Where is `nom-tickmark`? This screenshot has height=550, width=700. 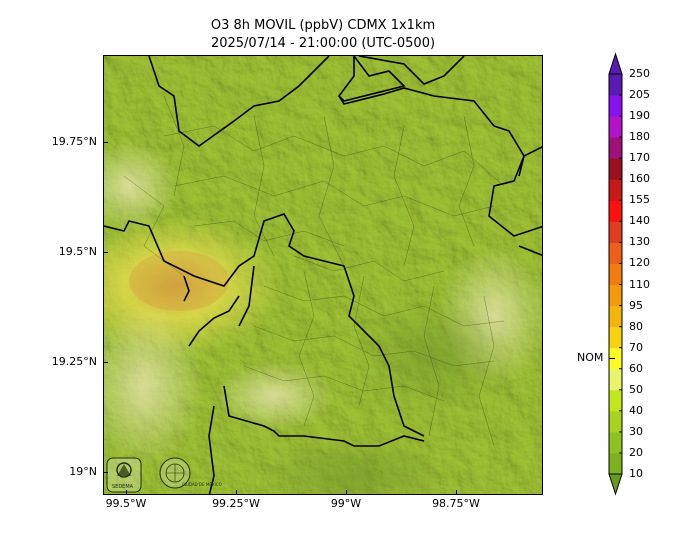 nom-tickmark is located at coordinates (612, 358).